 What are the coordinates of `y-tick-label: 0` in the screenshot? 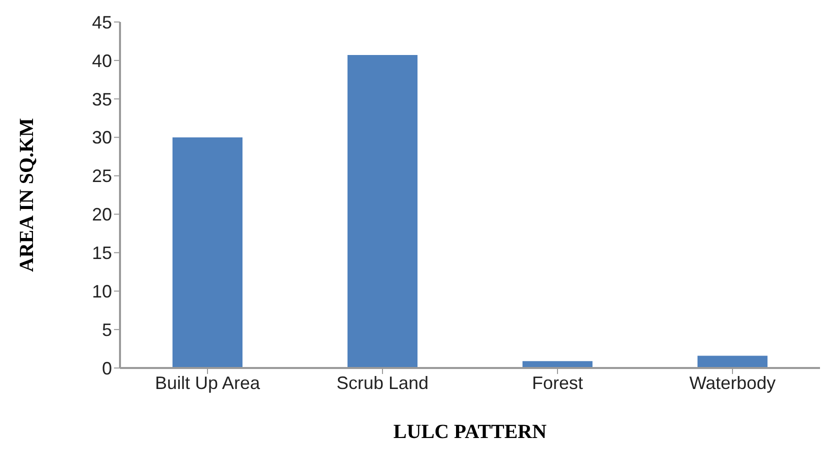 It's located at (107, 368).